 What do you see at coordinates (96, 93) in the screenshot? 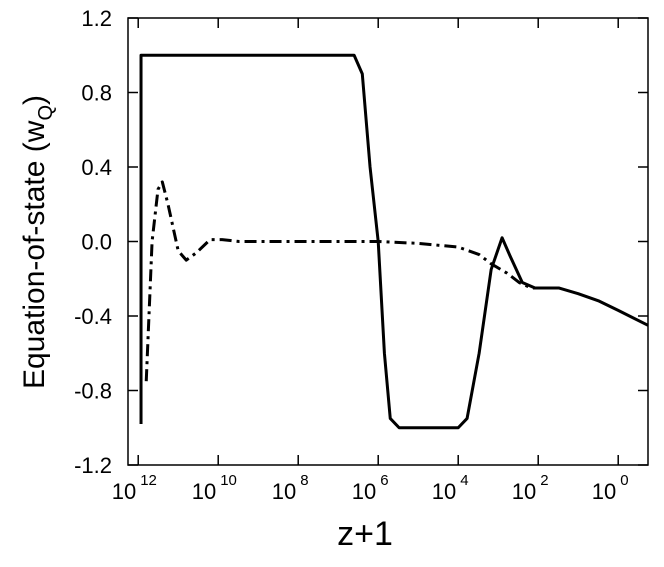
I see `y-tick-label: 0.8` at bounding box center [96, 93].